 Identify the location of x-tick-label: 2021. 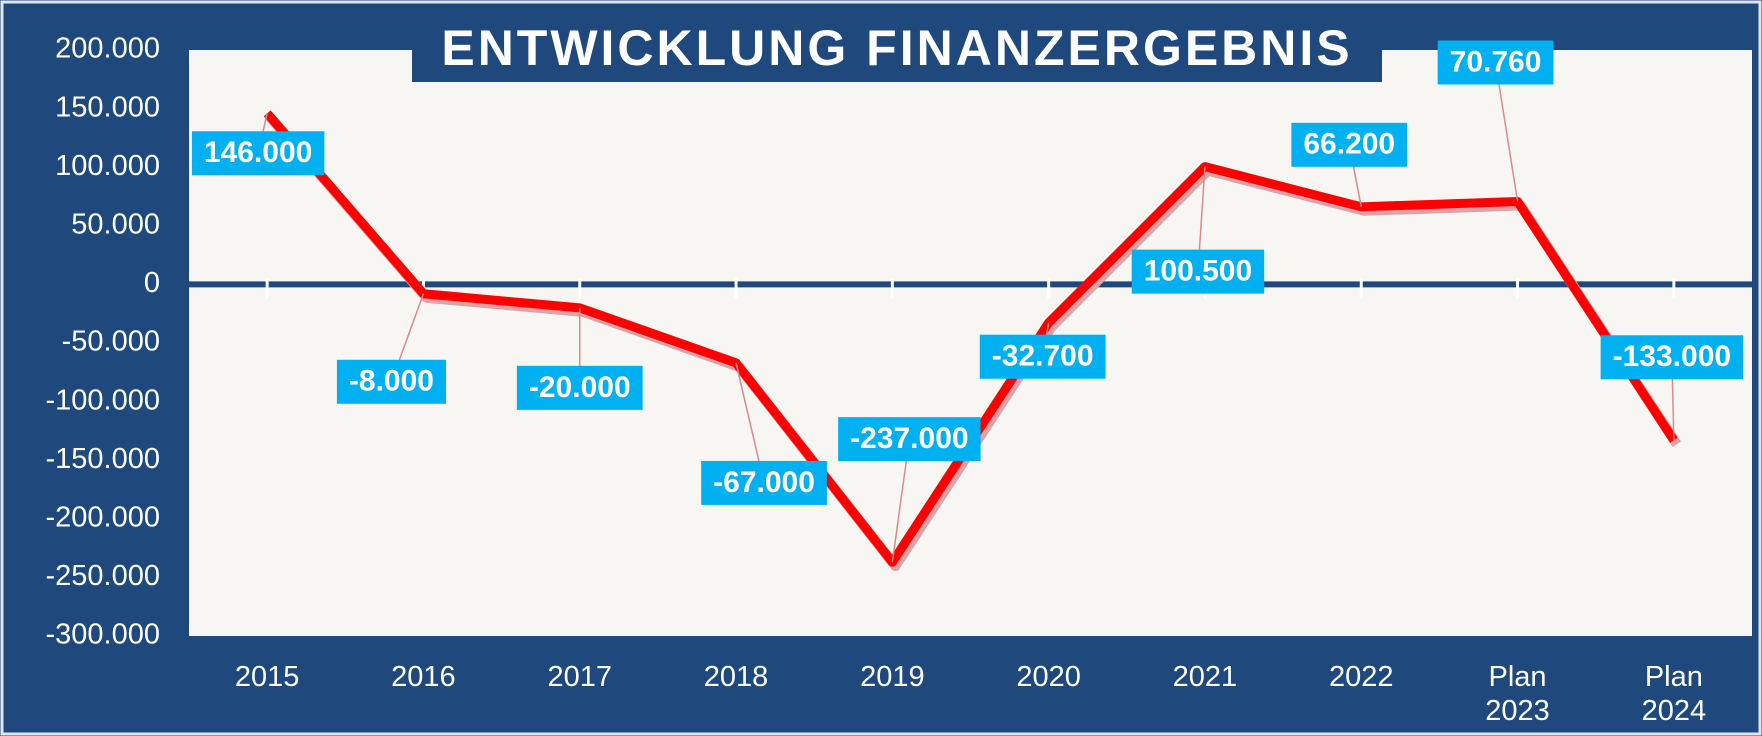
(1205, 677).